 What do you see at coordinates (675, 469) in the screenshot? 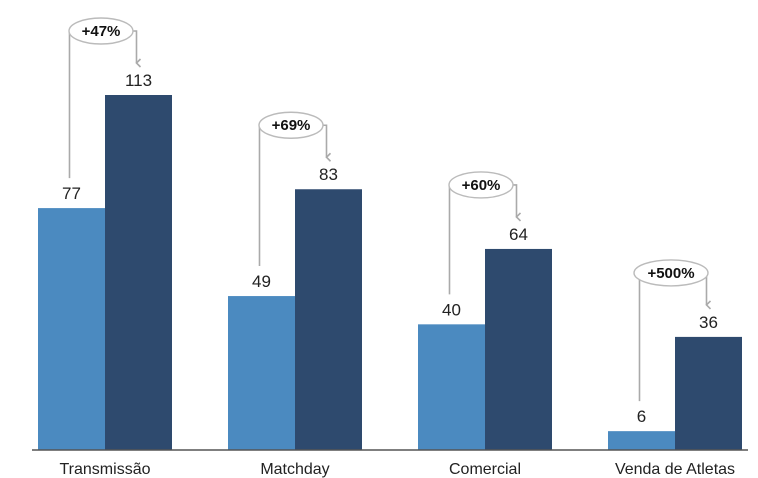
I see `category-label-4: Venda de Atletas` at bounding box center [675, 469].